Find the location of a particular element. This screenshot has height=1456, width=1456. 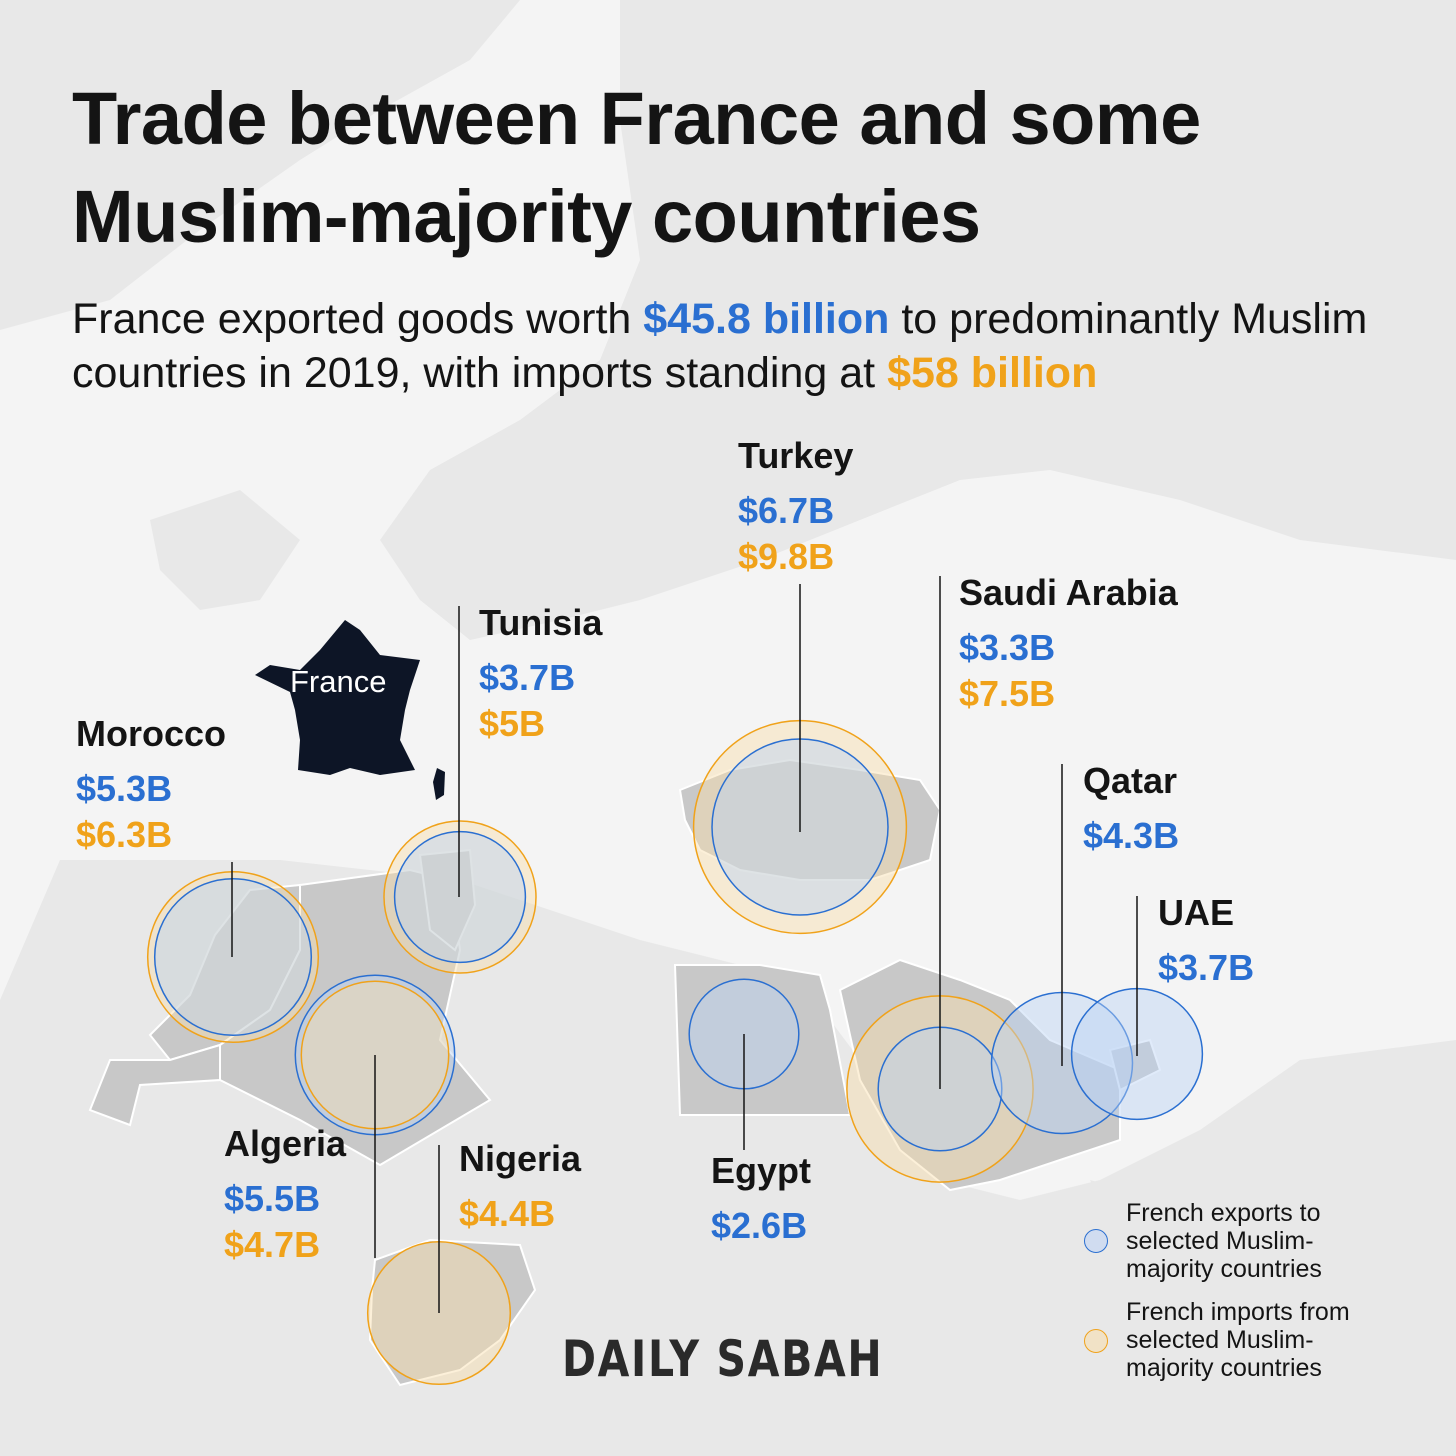

france-label: France is located at coordinates (338, 681).